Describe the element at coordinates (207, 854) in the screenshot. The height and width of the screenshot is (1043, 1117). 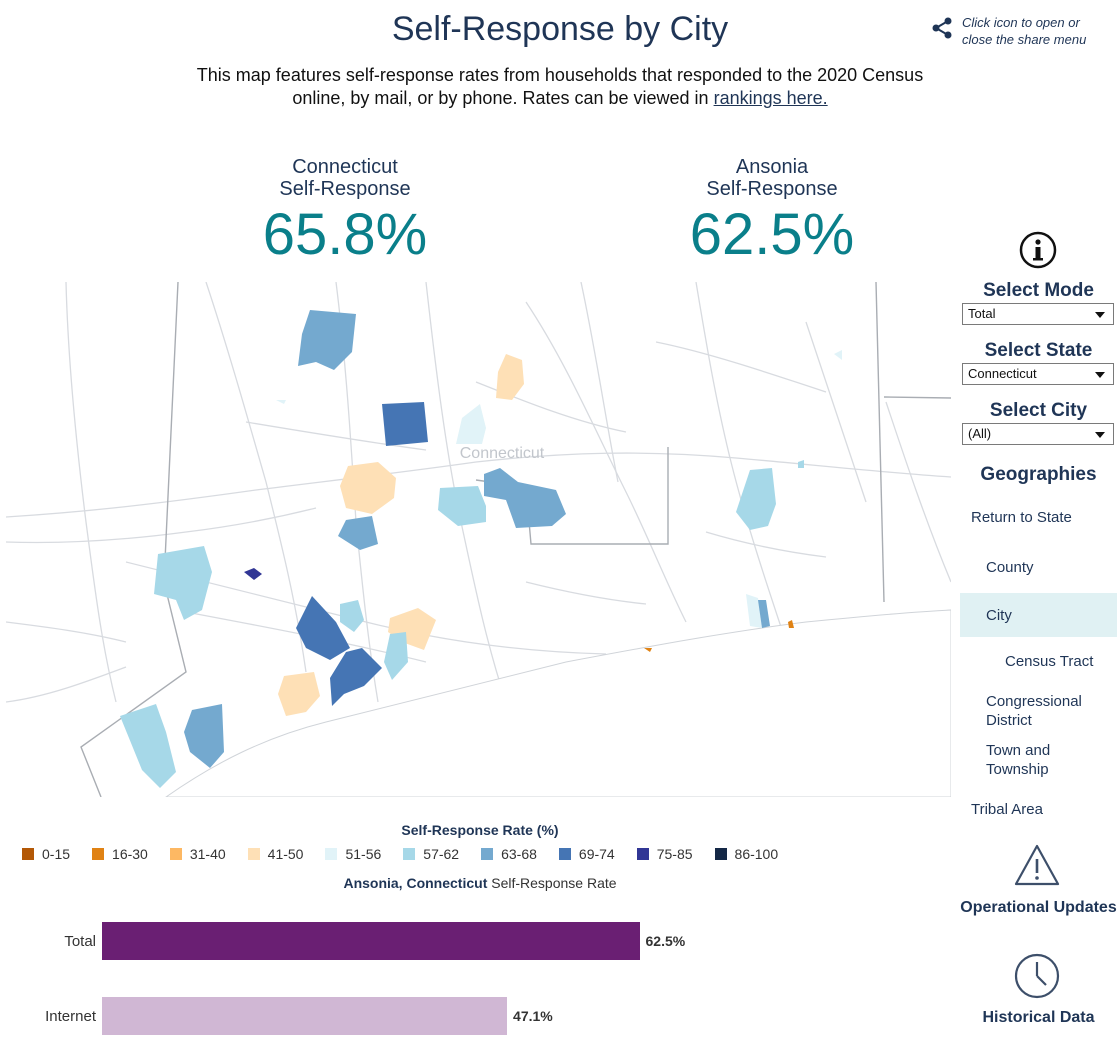
I see `legend-label: 31-40` at that location.